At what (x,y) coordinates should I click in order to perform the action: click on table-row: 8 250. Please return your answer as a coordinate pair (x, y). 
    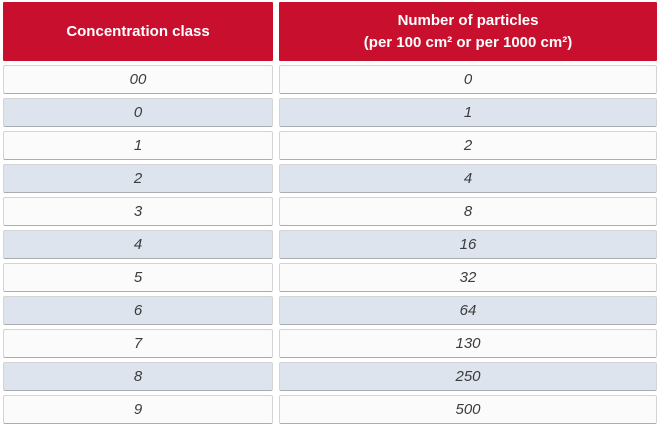
    Looking at the image, I should click on (330, 376).